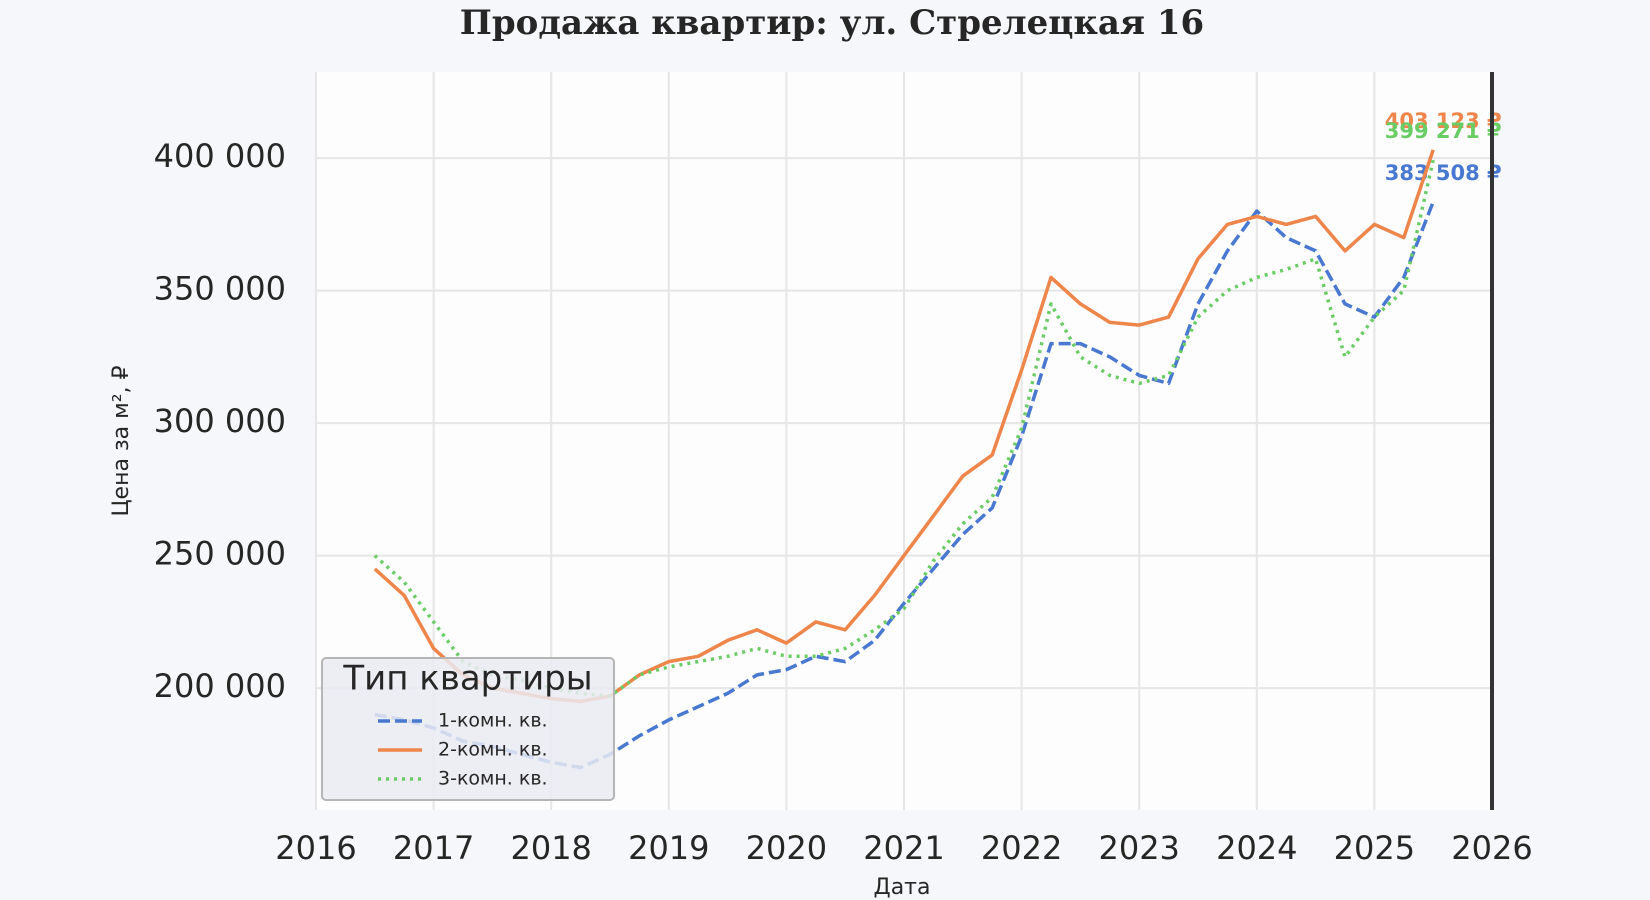  Describe the element at coordinates (903, 848) in the screenshot. I see `x-tick-label: 2021` at that location.